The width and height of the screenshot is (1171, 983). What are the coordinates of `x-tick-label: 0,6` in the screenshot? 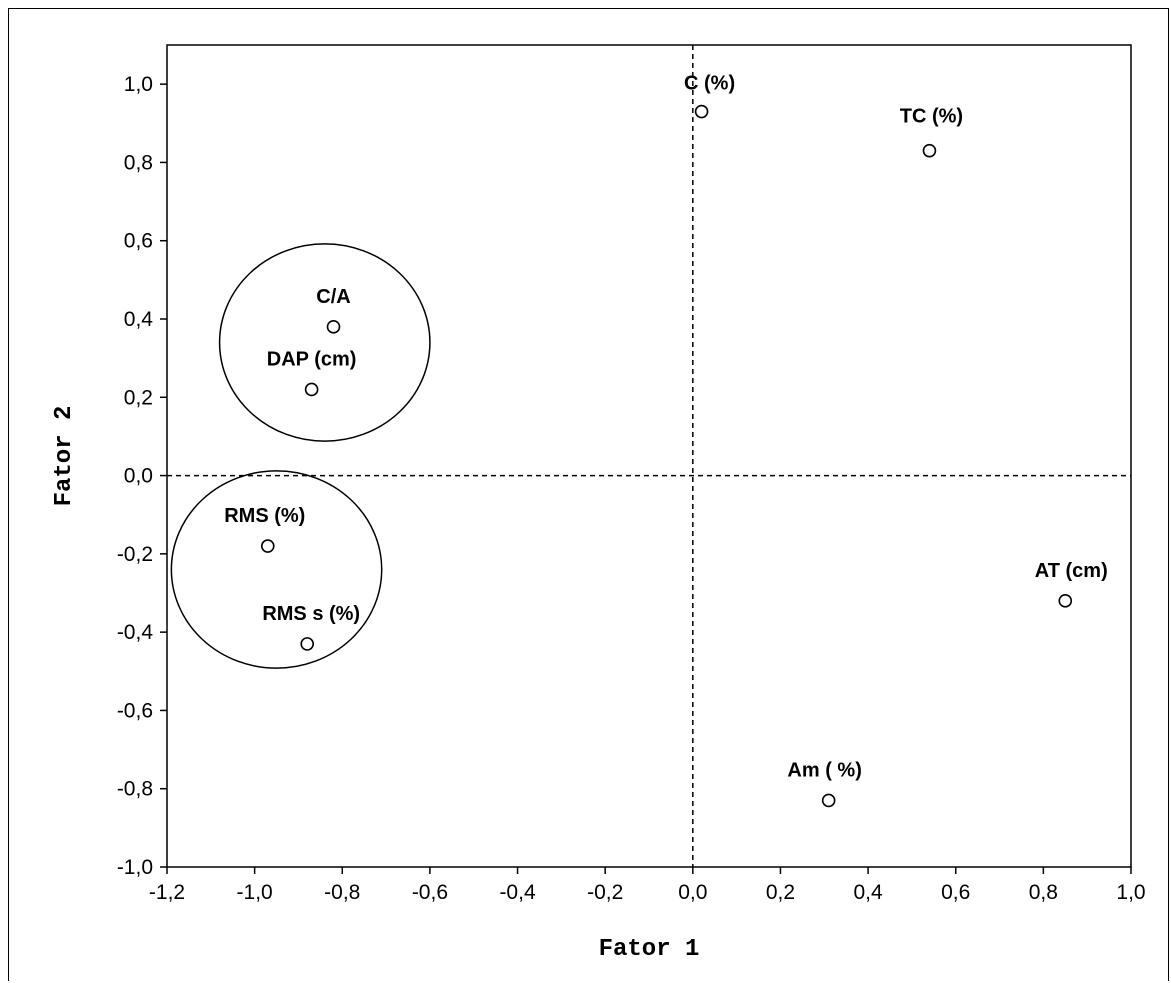 It's located at (955, 892).